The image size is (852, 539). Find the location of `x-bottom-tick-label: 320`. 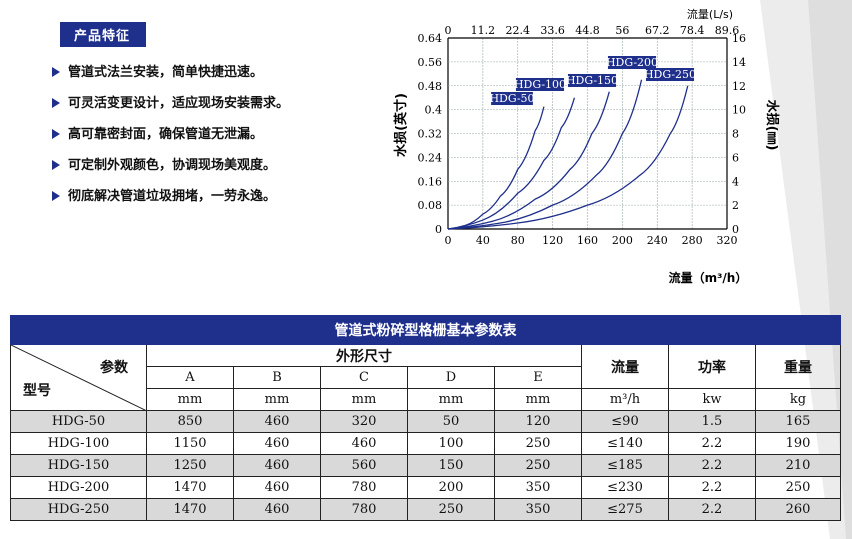

x-bottom-tick-label: 320 is located at coordinates (727, 240).